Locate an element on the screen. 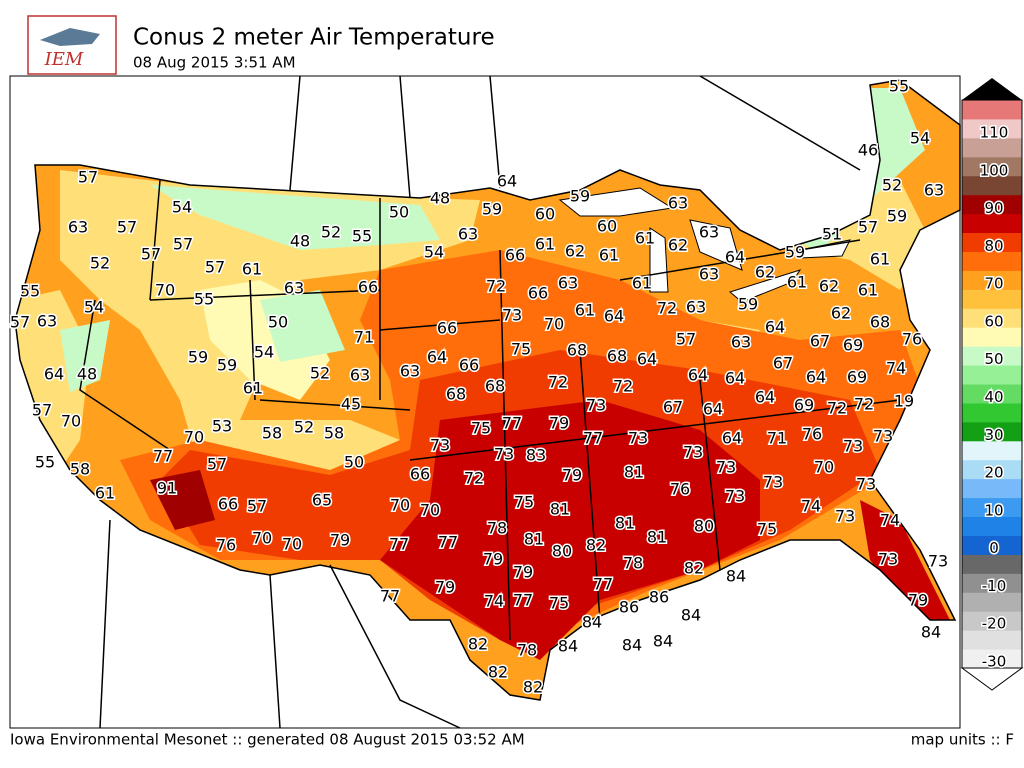 The height and width of the screenshot is (768, 1024). colorbar-tick-label: -20 is located at coordinates (994, 624).